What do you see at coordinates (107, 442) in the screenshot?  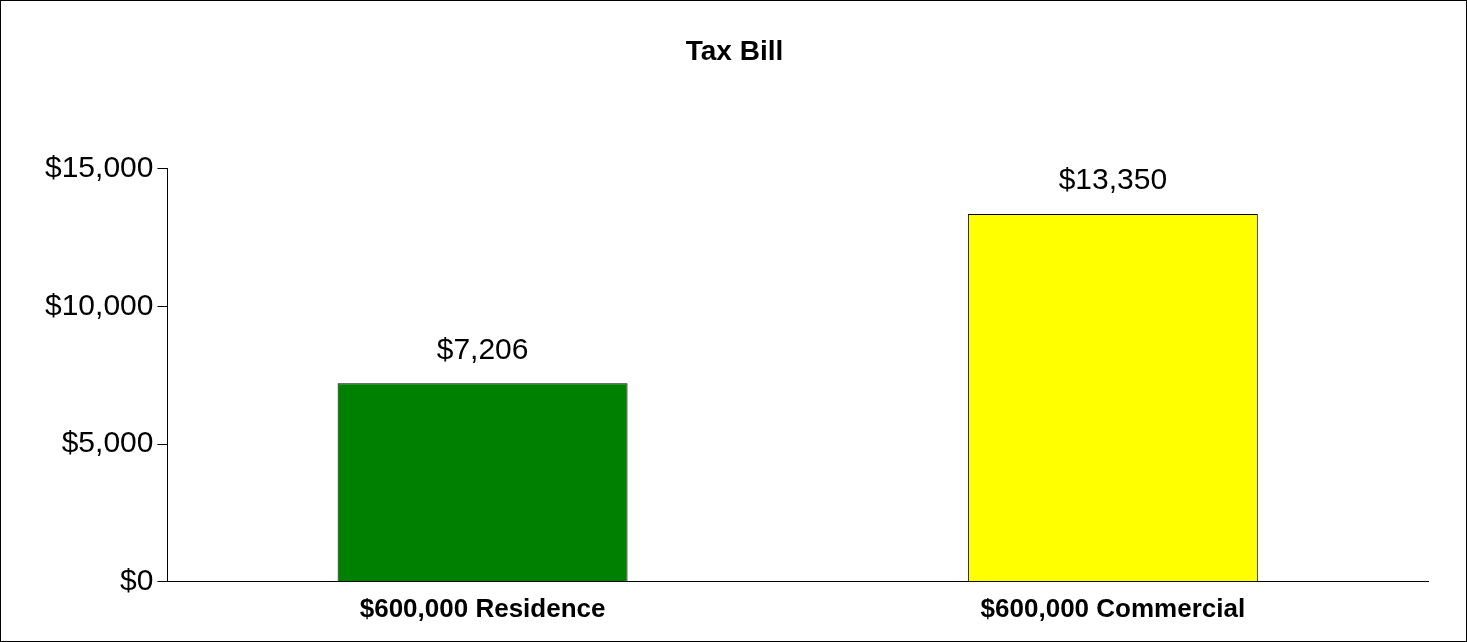 I see `y-tick-label: $5,000` at bounding box center [107, 442].